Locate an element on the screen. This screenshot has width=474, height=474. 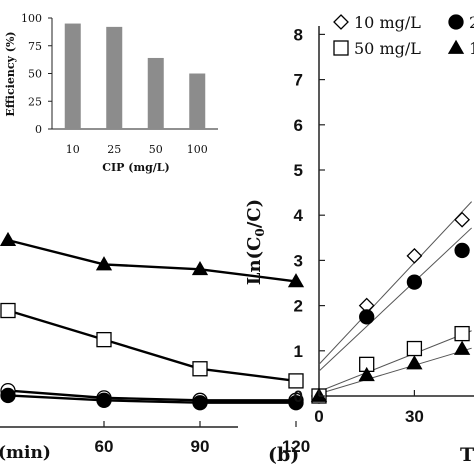
panel-b-legend-label: 10 is located at coordinates (471, 48).